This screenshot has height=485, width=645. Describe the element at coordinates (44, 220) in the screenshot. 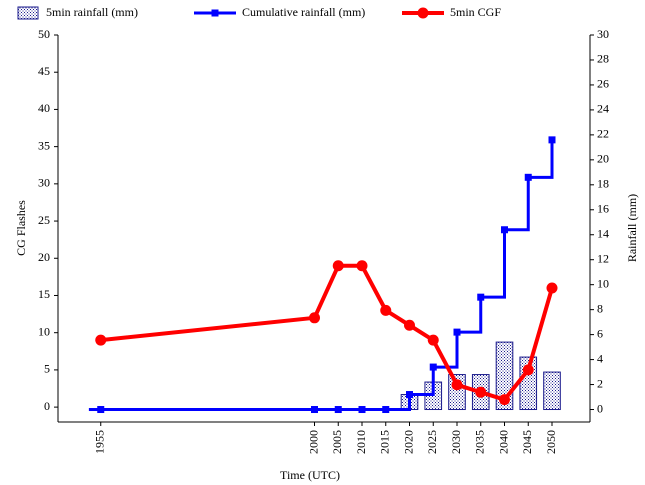

I see `y-tick-label: 25` at that location.